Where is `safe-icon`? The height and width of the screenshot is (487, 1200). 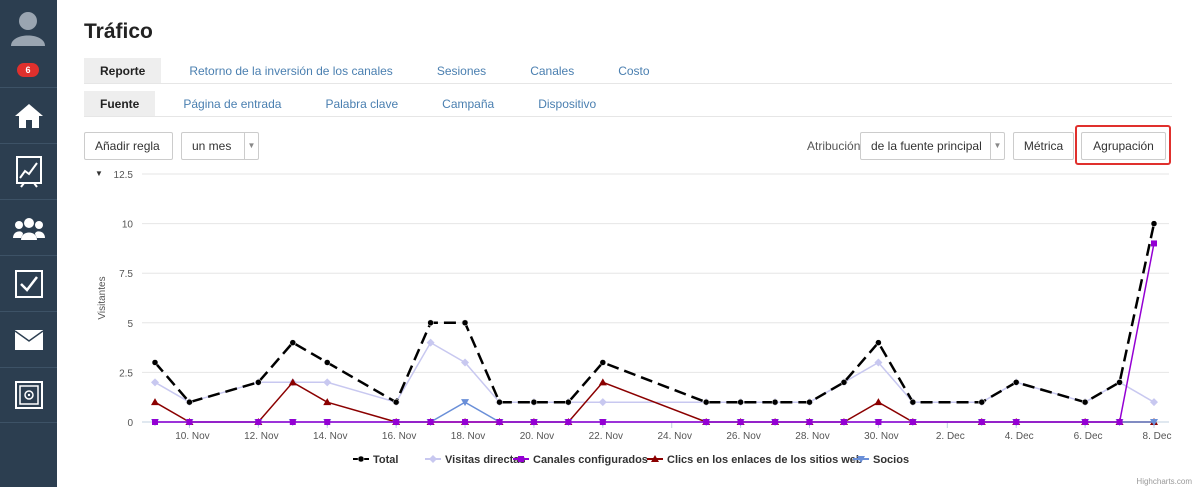
safe-icon is located at coordinates (28, 395).